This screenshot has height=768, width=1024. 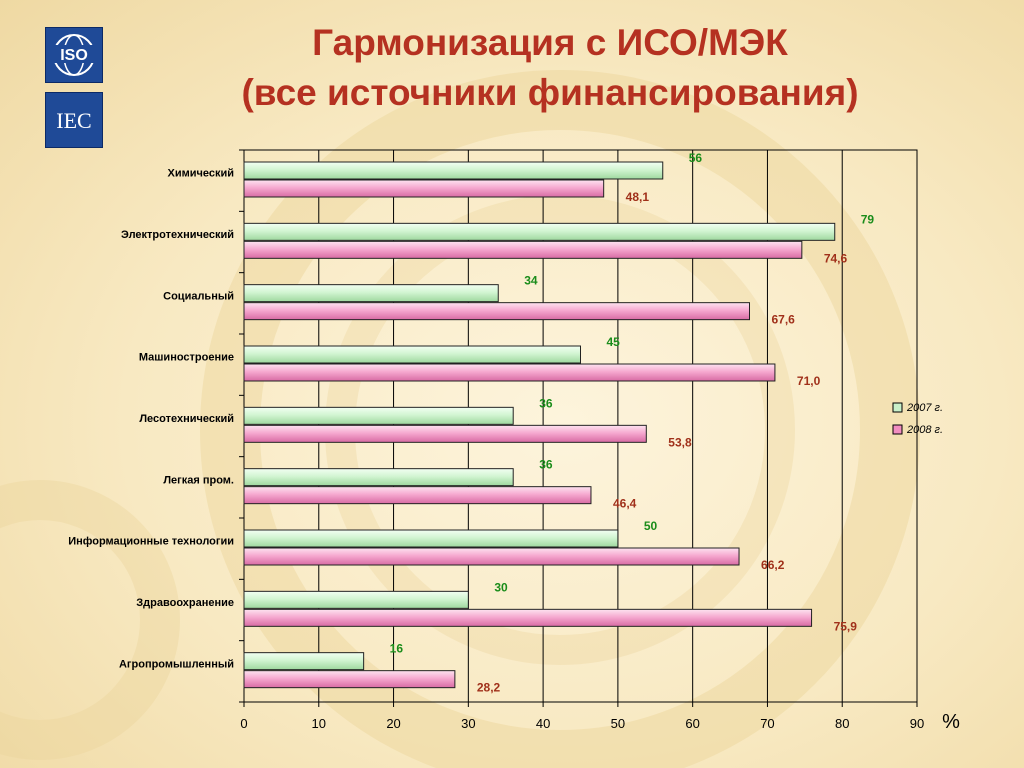 I want to click on data-label-2007: 30, so click(x=501, y=587).